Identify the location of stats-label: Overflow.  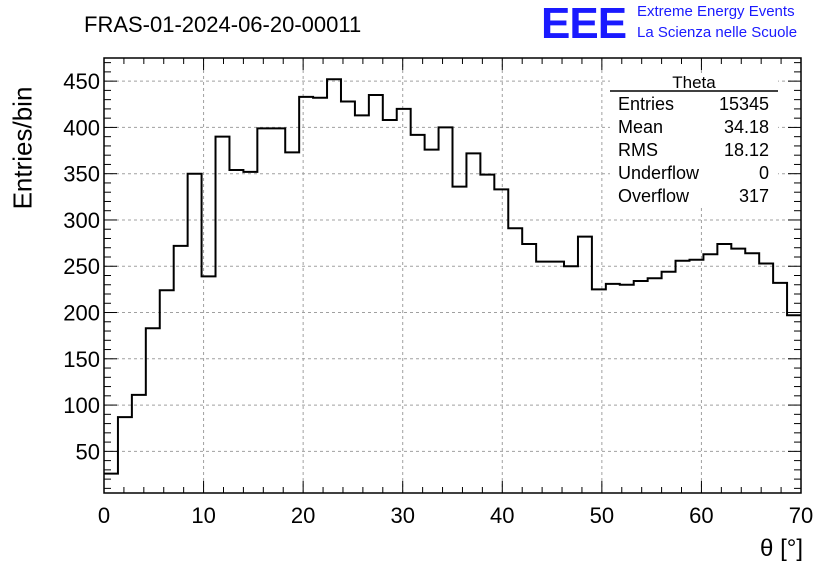
(654, 196).